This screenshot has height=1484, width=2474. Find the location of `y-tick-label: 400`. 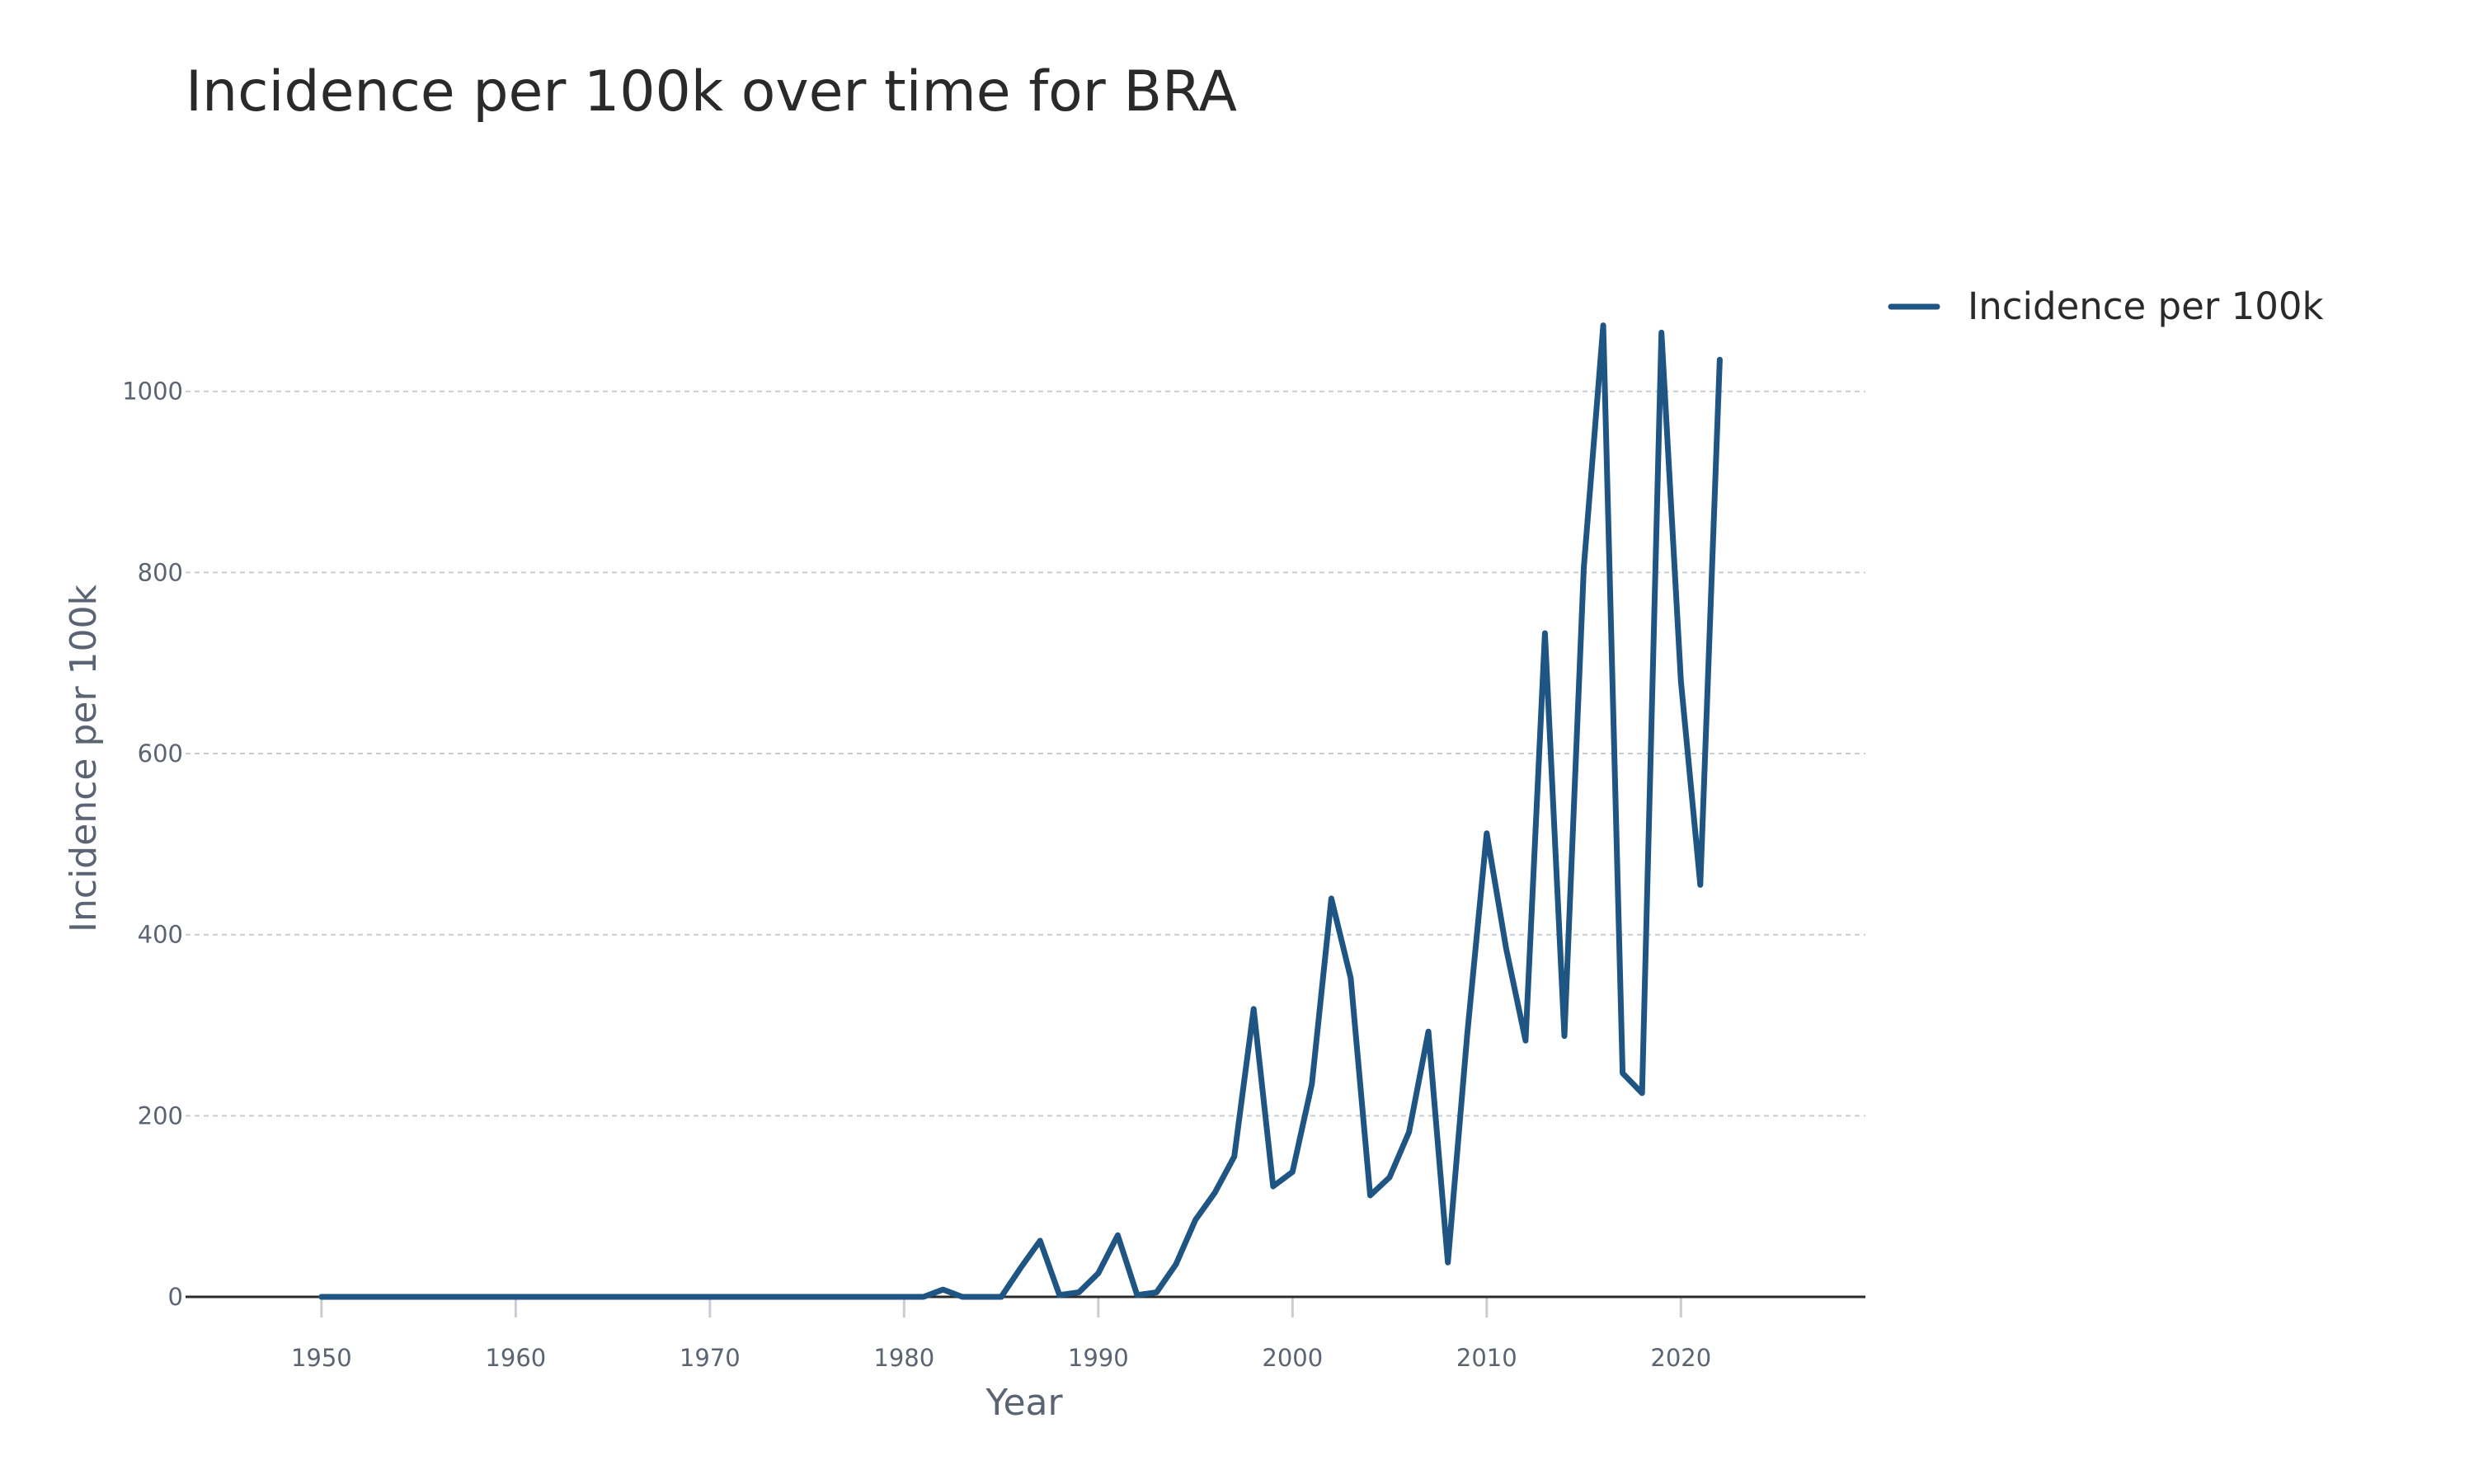

y-tick-label: 400 is located at coordinates (160, 935).